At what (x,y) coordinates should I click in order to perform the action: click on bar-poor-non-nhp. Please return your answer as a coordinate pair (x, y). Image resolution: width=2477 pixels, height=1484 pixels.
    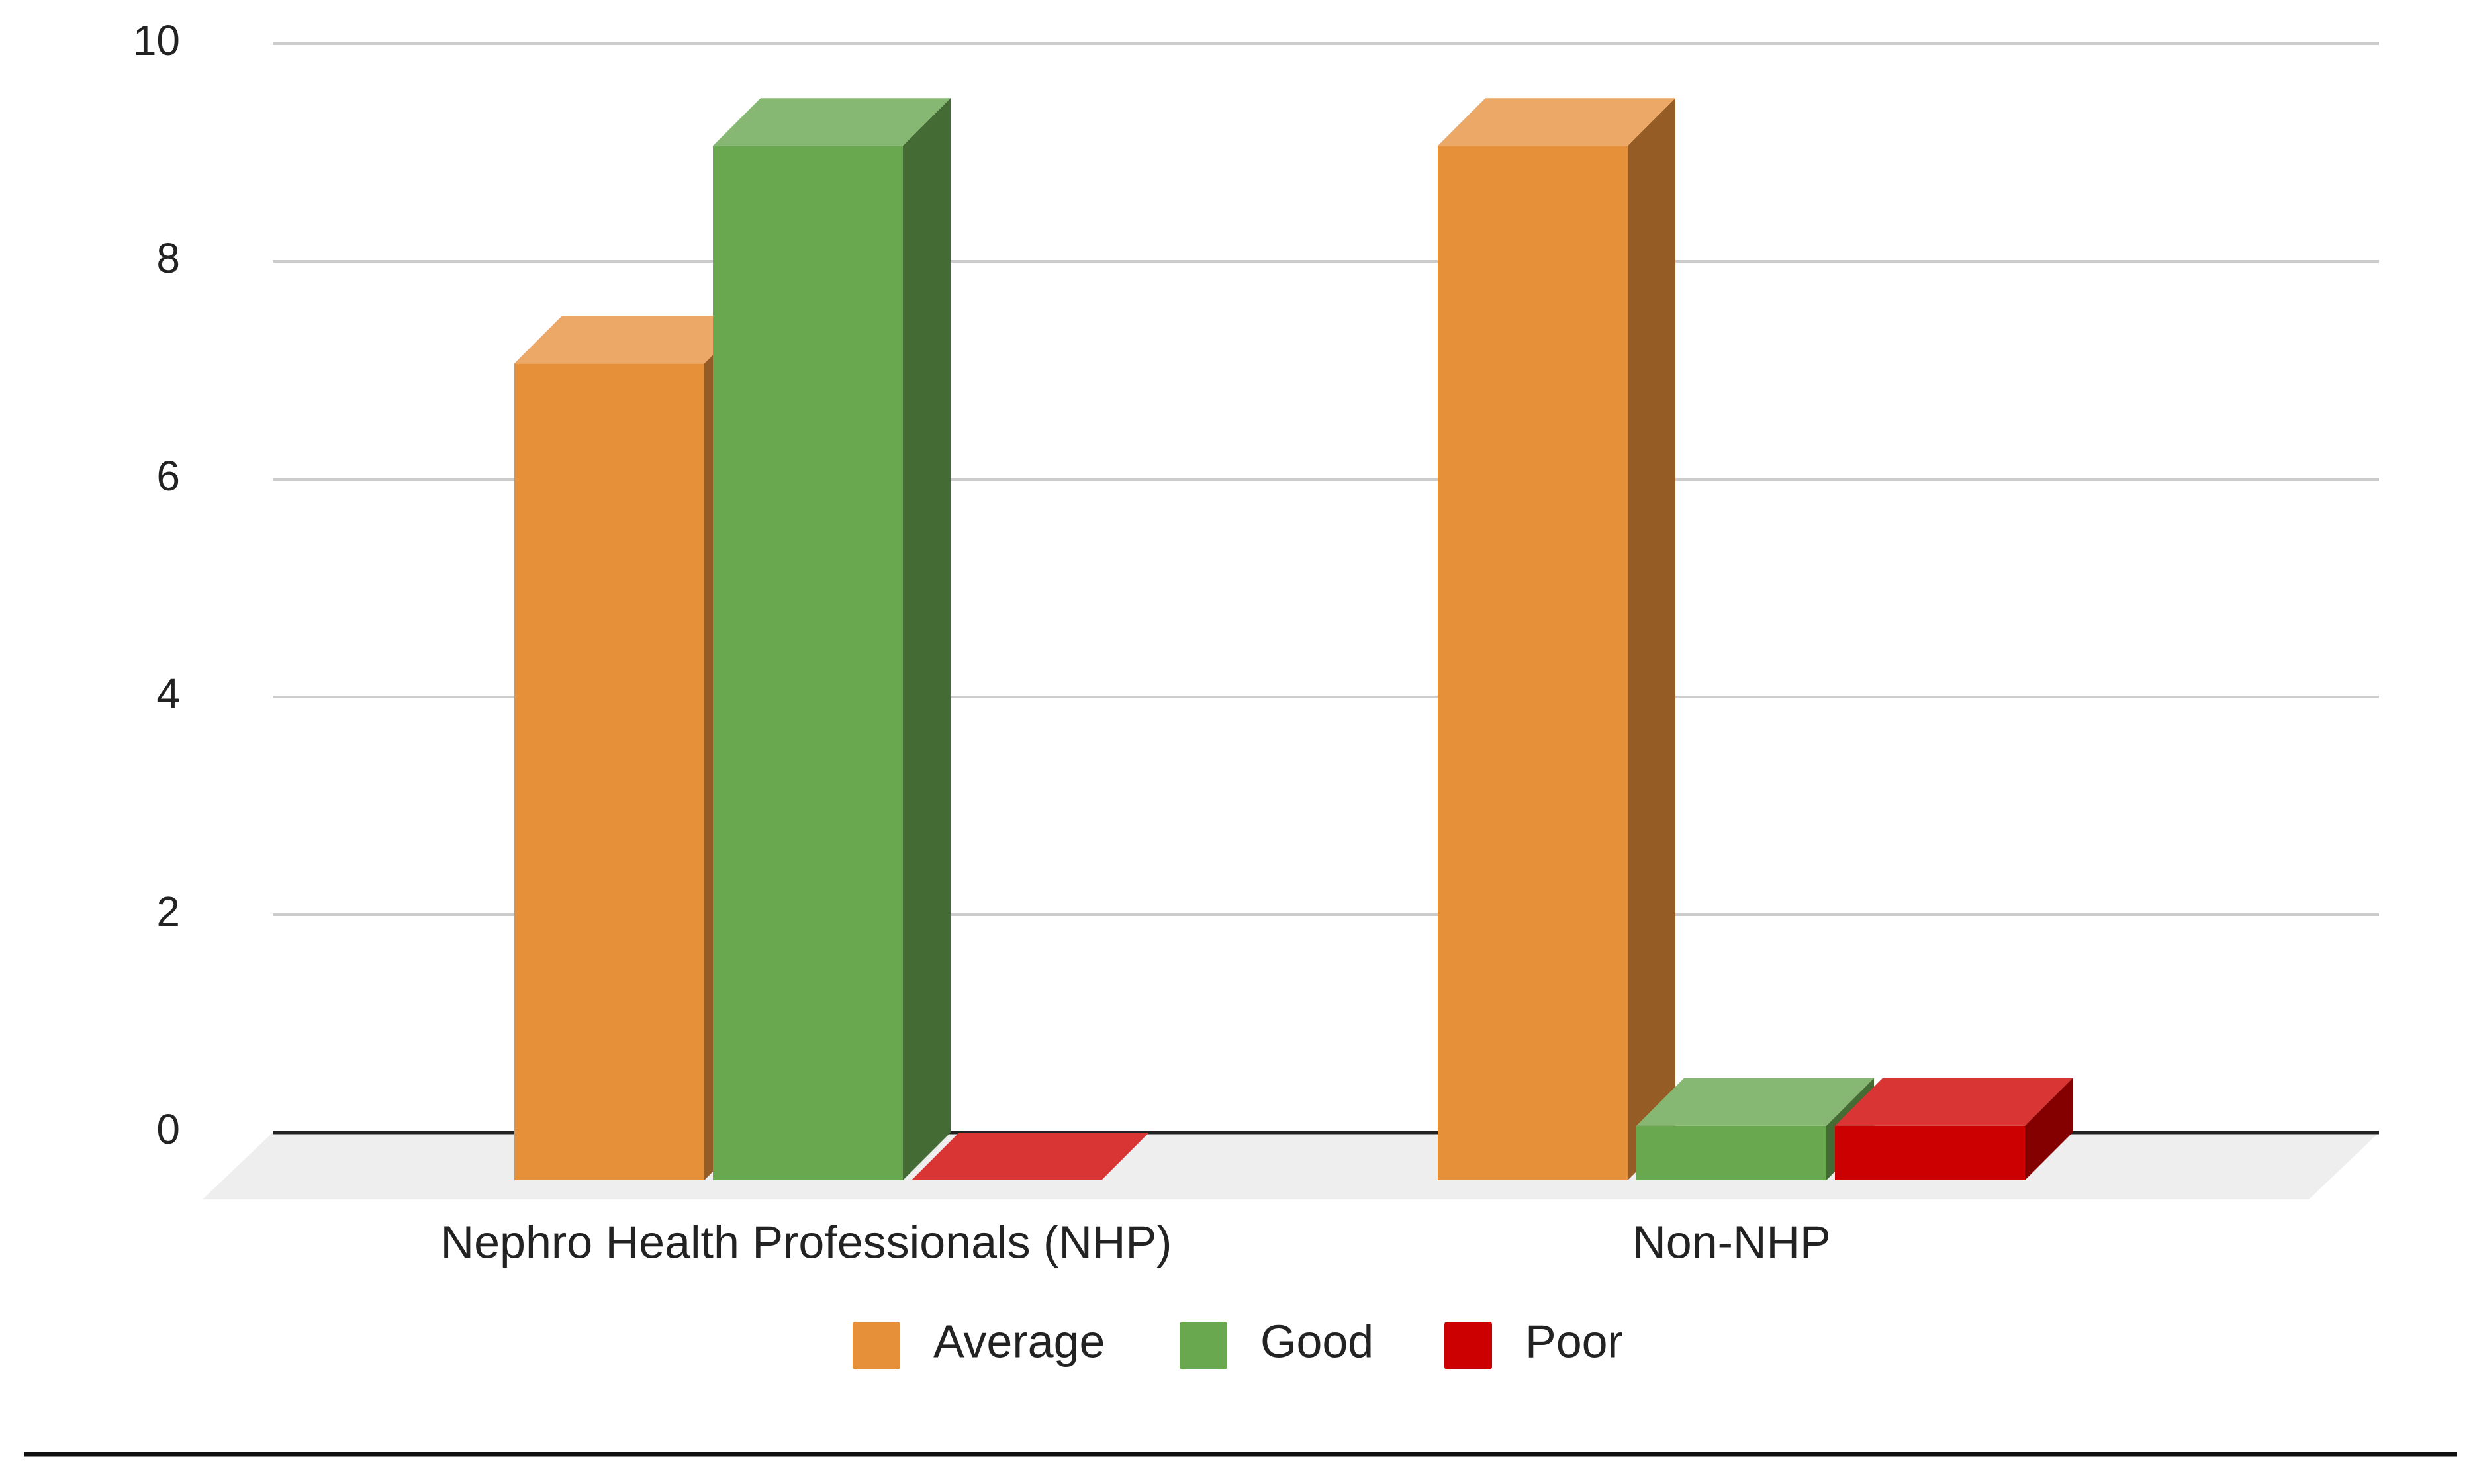
    Looking at the image, I should click on (1954, 1129).